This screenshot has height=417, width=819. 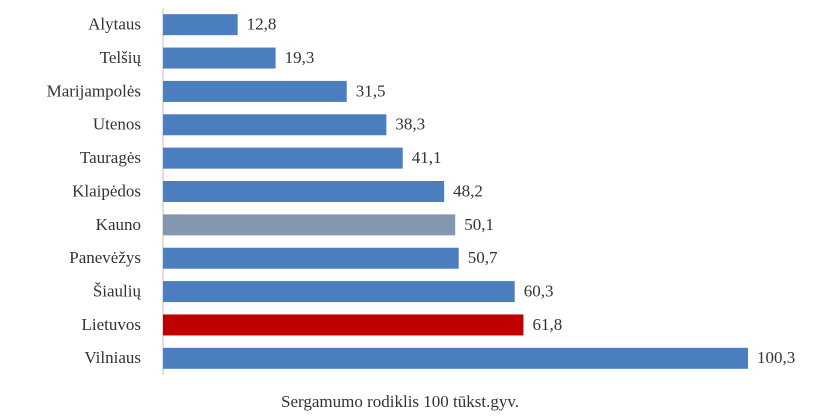 What do you see at coordinates (110, 157) in the screenshot?
I see `y-tick-label: Tauragės` at bounding box center [110, 157].